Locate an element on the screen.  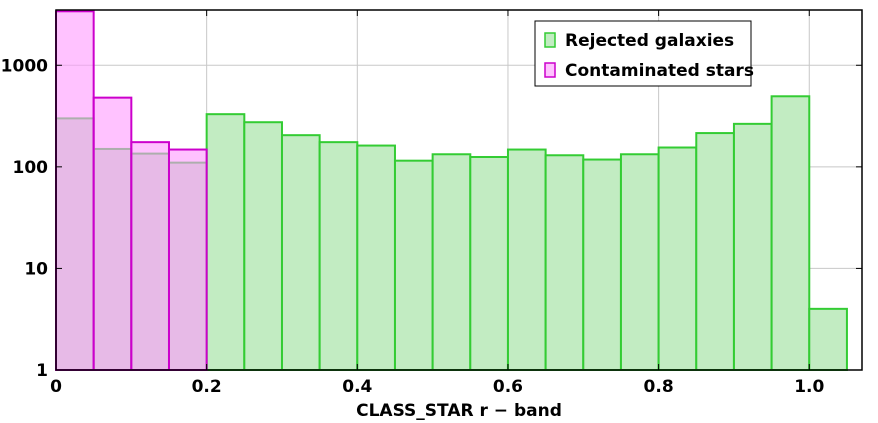
x-tick-label: 0.2 is located at coordinates (207, 387).